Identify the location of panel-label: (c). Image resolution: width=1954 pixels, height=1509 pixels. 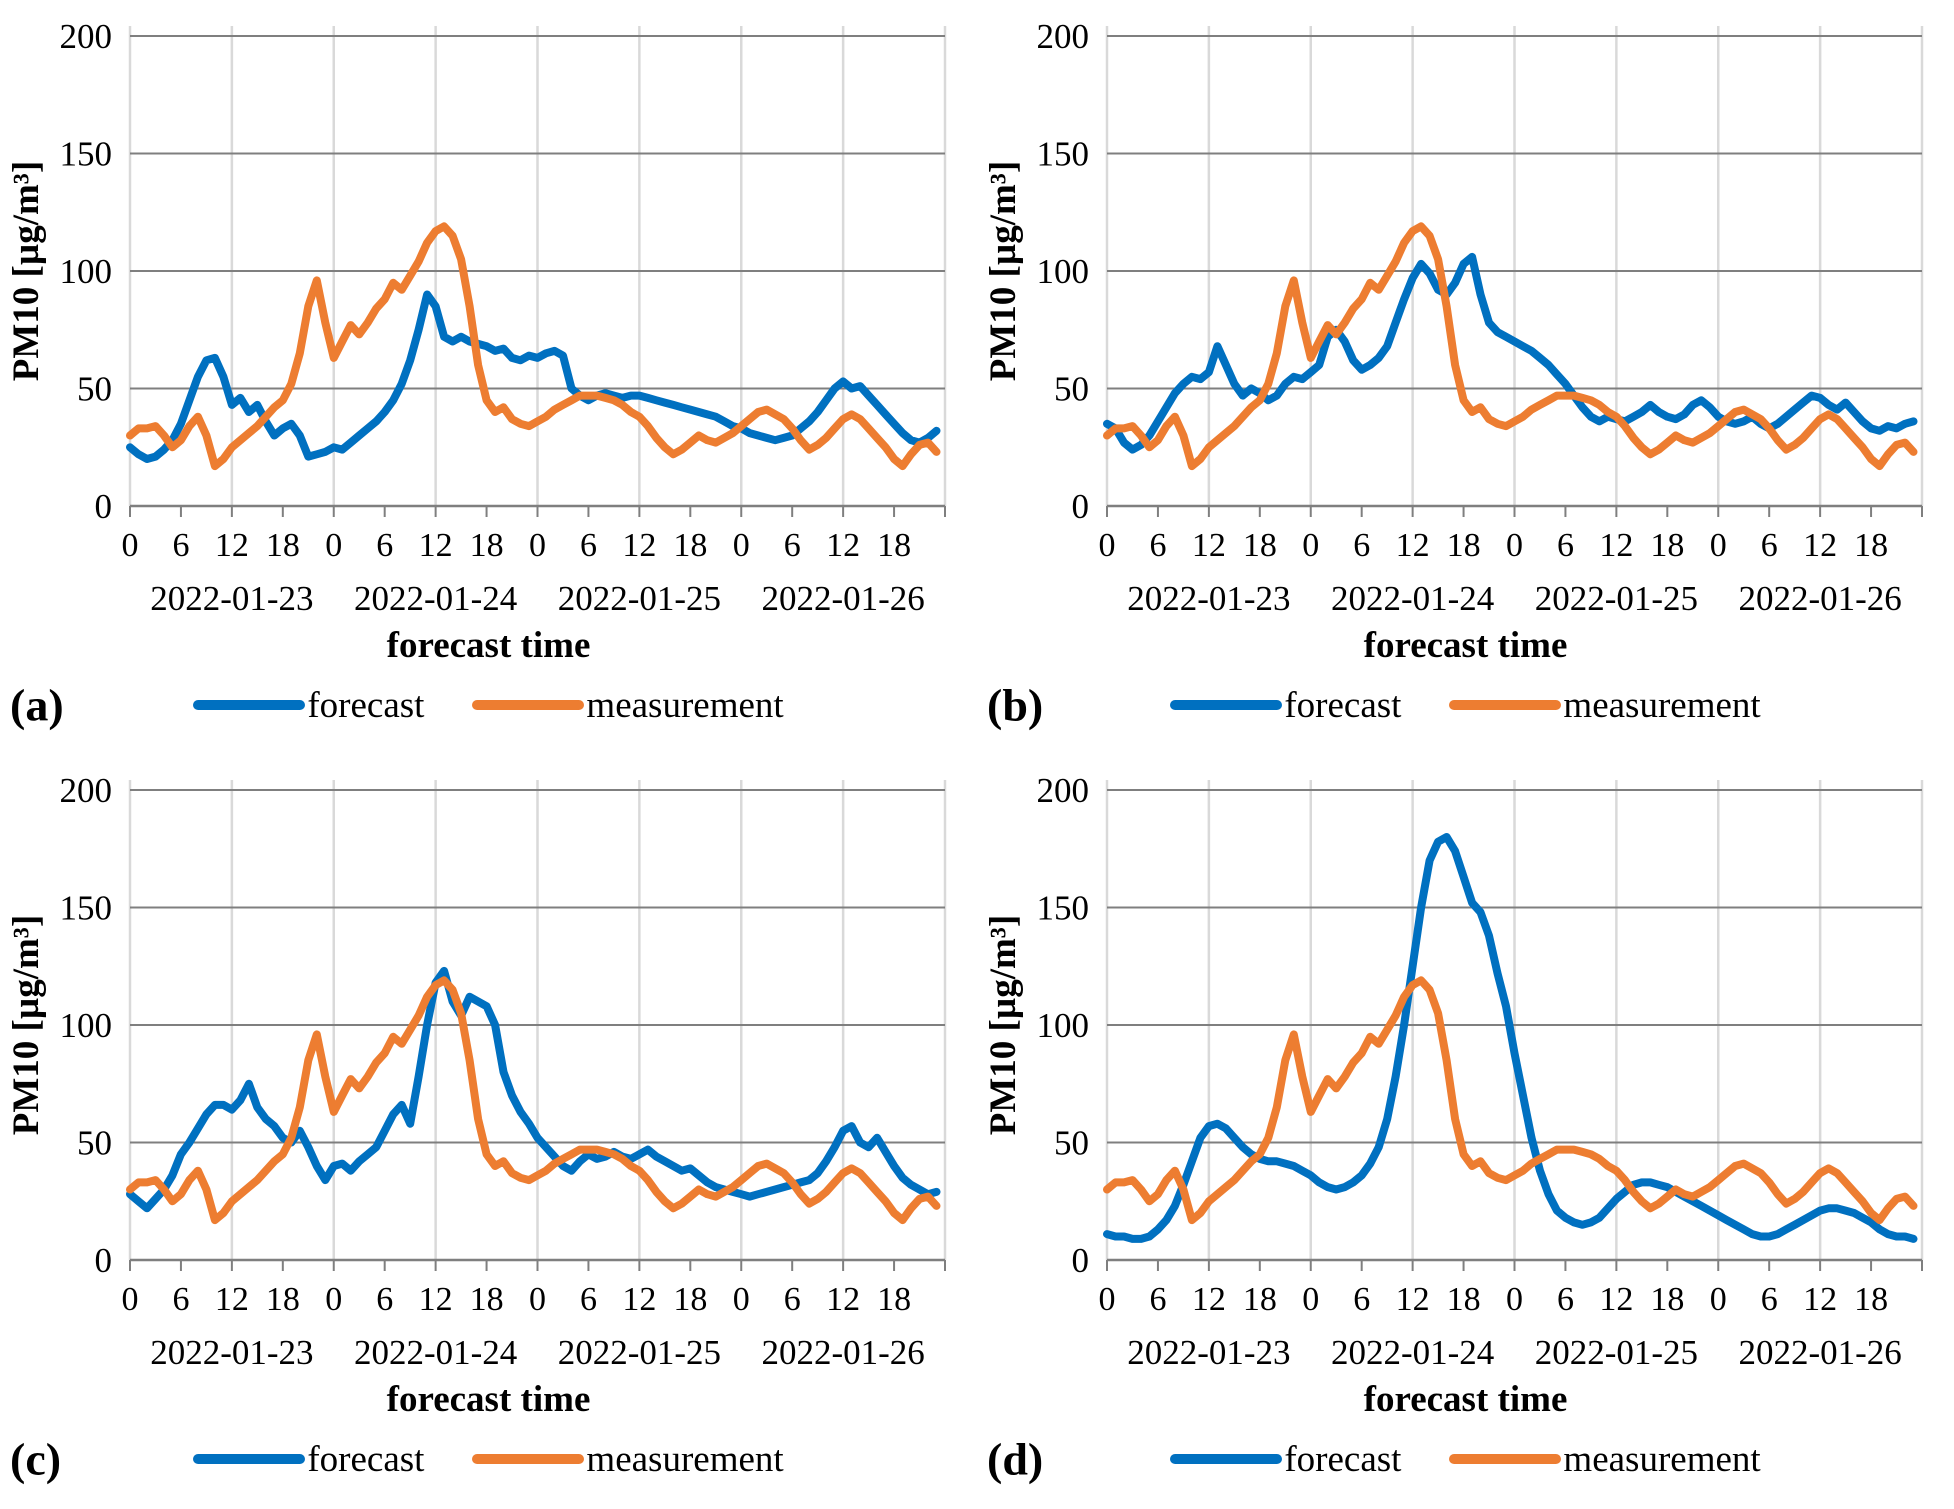
(36, 1459).